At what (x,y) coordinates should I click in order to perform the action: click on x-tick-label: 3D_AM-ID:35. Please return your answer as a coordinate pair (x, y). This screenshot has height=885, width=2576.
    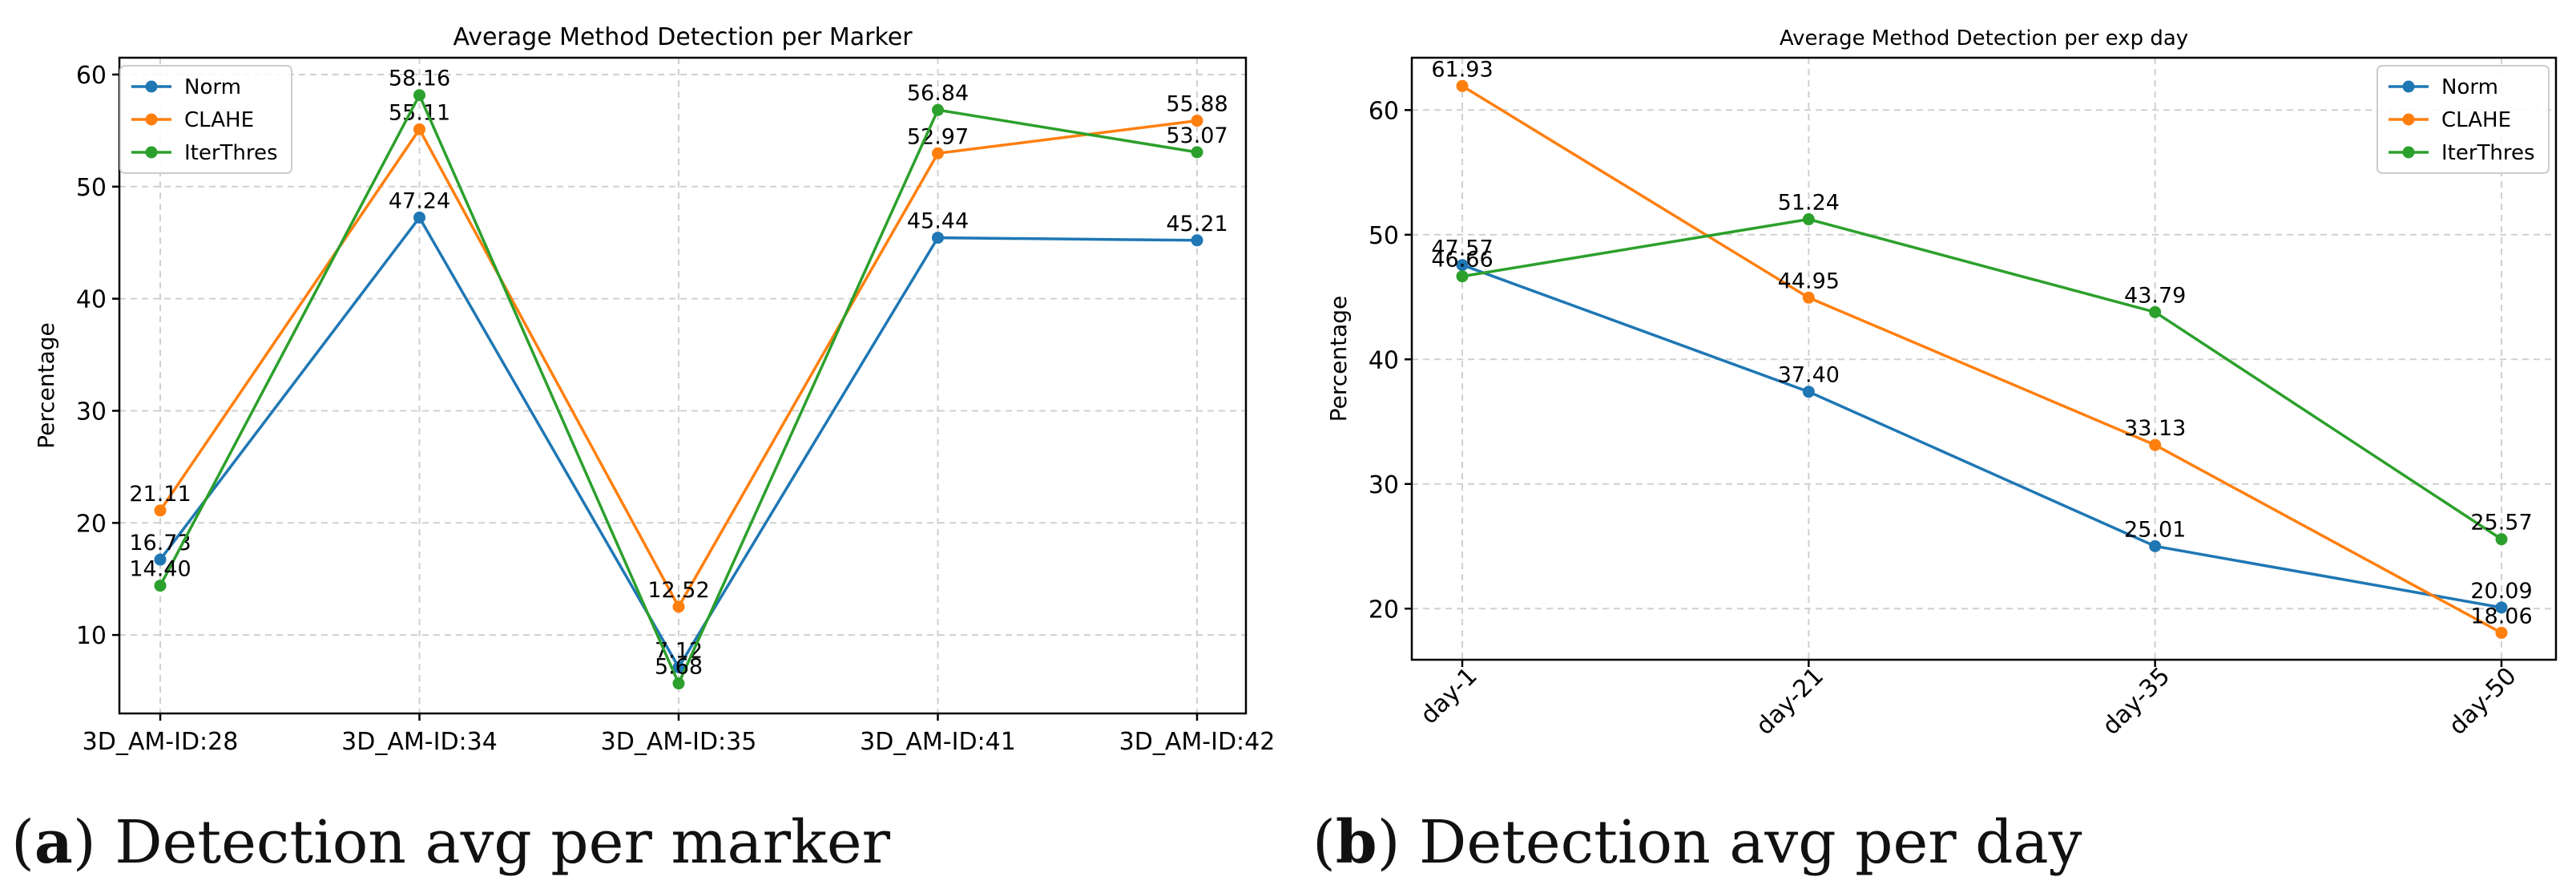
    Looking at the image, I should click on (679, 742).